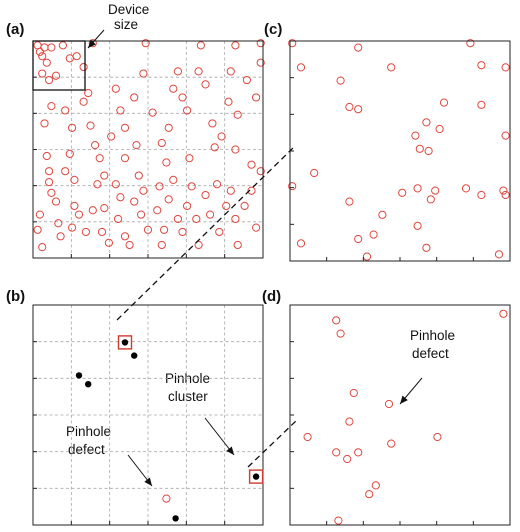  I want to click on pinhole-defect-label-b-line2: defect, so click(86, 449).